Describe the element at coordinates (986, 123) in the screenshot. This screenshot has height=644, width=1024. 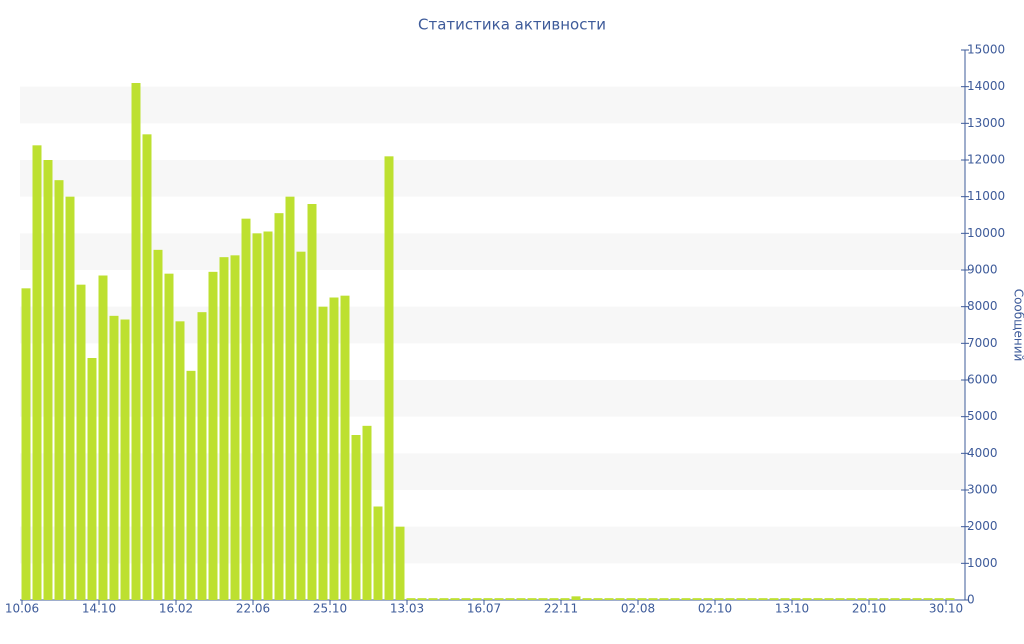
I see `y-tick-label: 13000` at that location.